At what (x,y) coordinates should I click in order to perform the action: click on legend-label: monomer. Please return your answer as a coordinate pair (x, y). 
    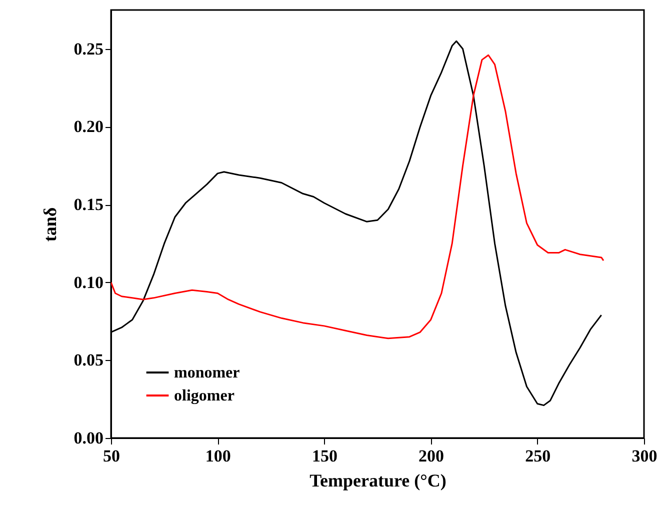
    Looking at the image, I should click on (207, 373).